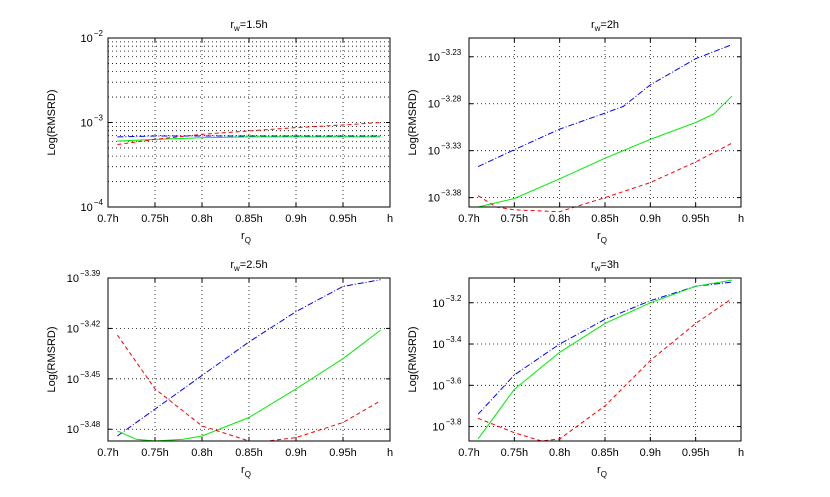 This screenshot has width=830, height=497. I want to click on y-tick-exponent: −3.28, so click(451, 99).